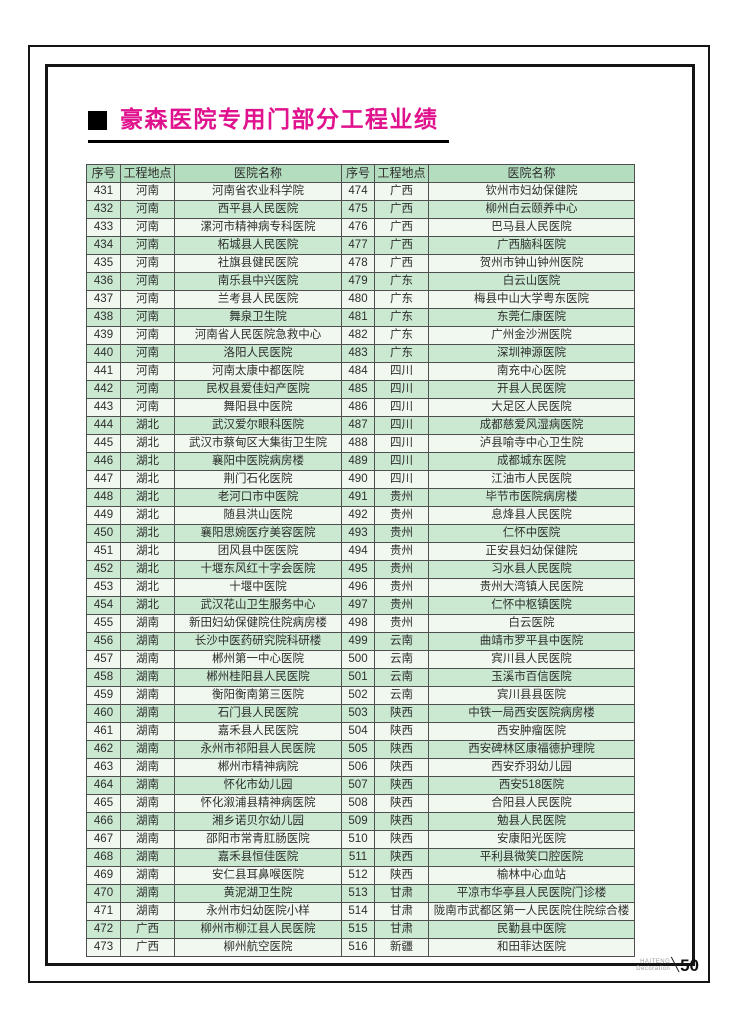 This screenshot has height=1024, width=750. I want to click on table-row: 459 湖南 衡阳衡南第三医院 502 云南 宾川县县医院, so click(360, 695).